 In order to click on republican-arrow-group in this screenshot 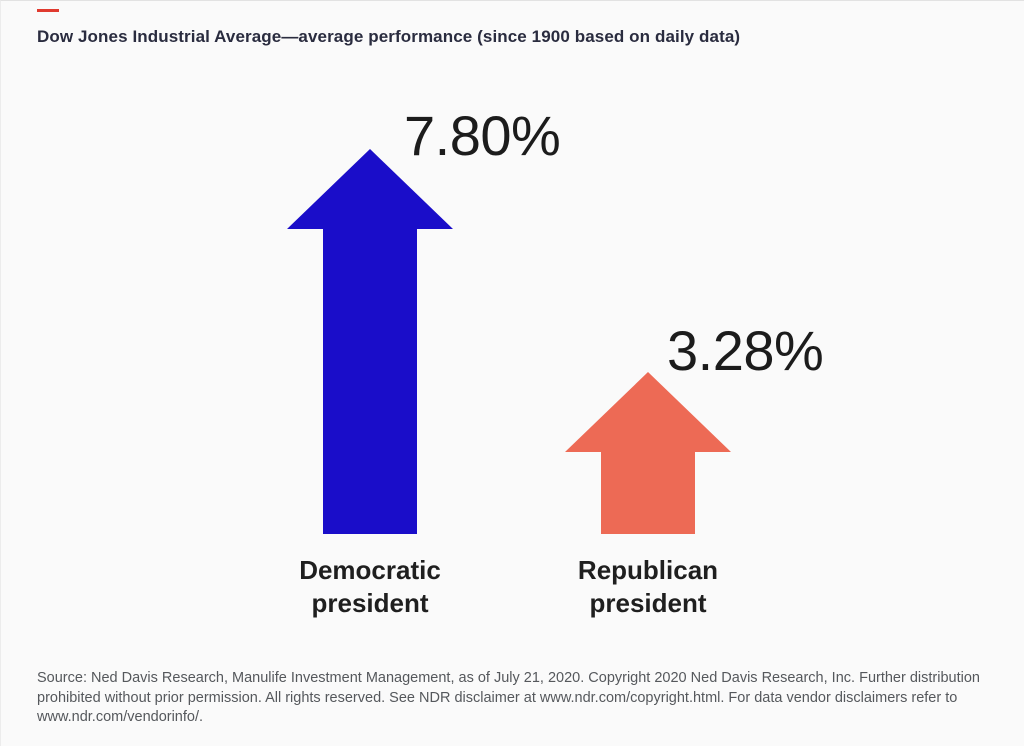, I will do `click(648, 453)`.